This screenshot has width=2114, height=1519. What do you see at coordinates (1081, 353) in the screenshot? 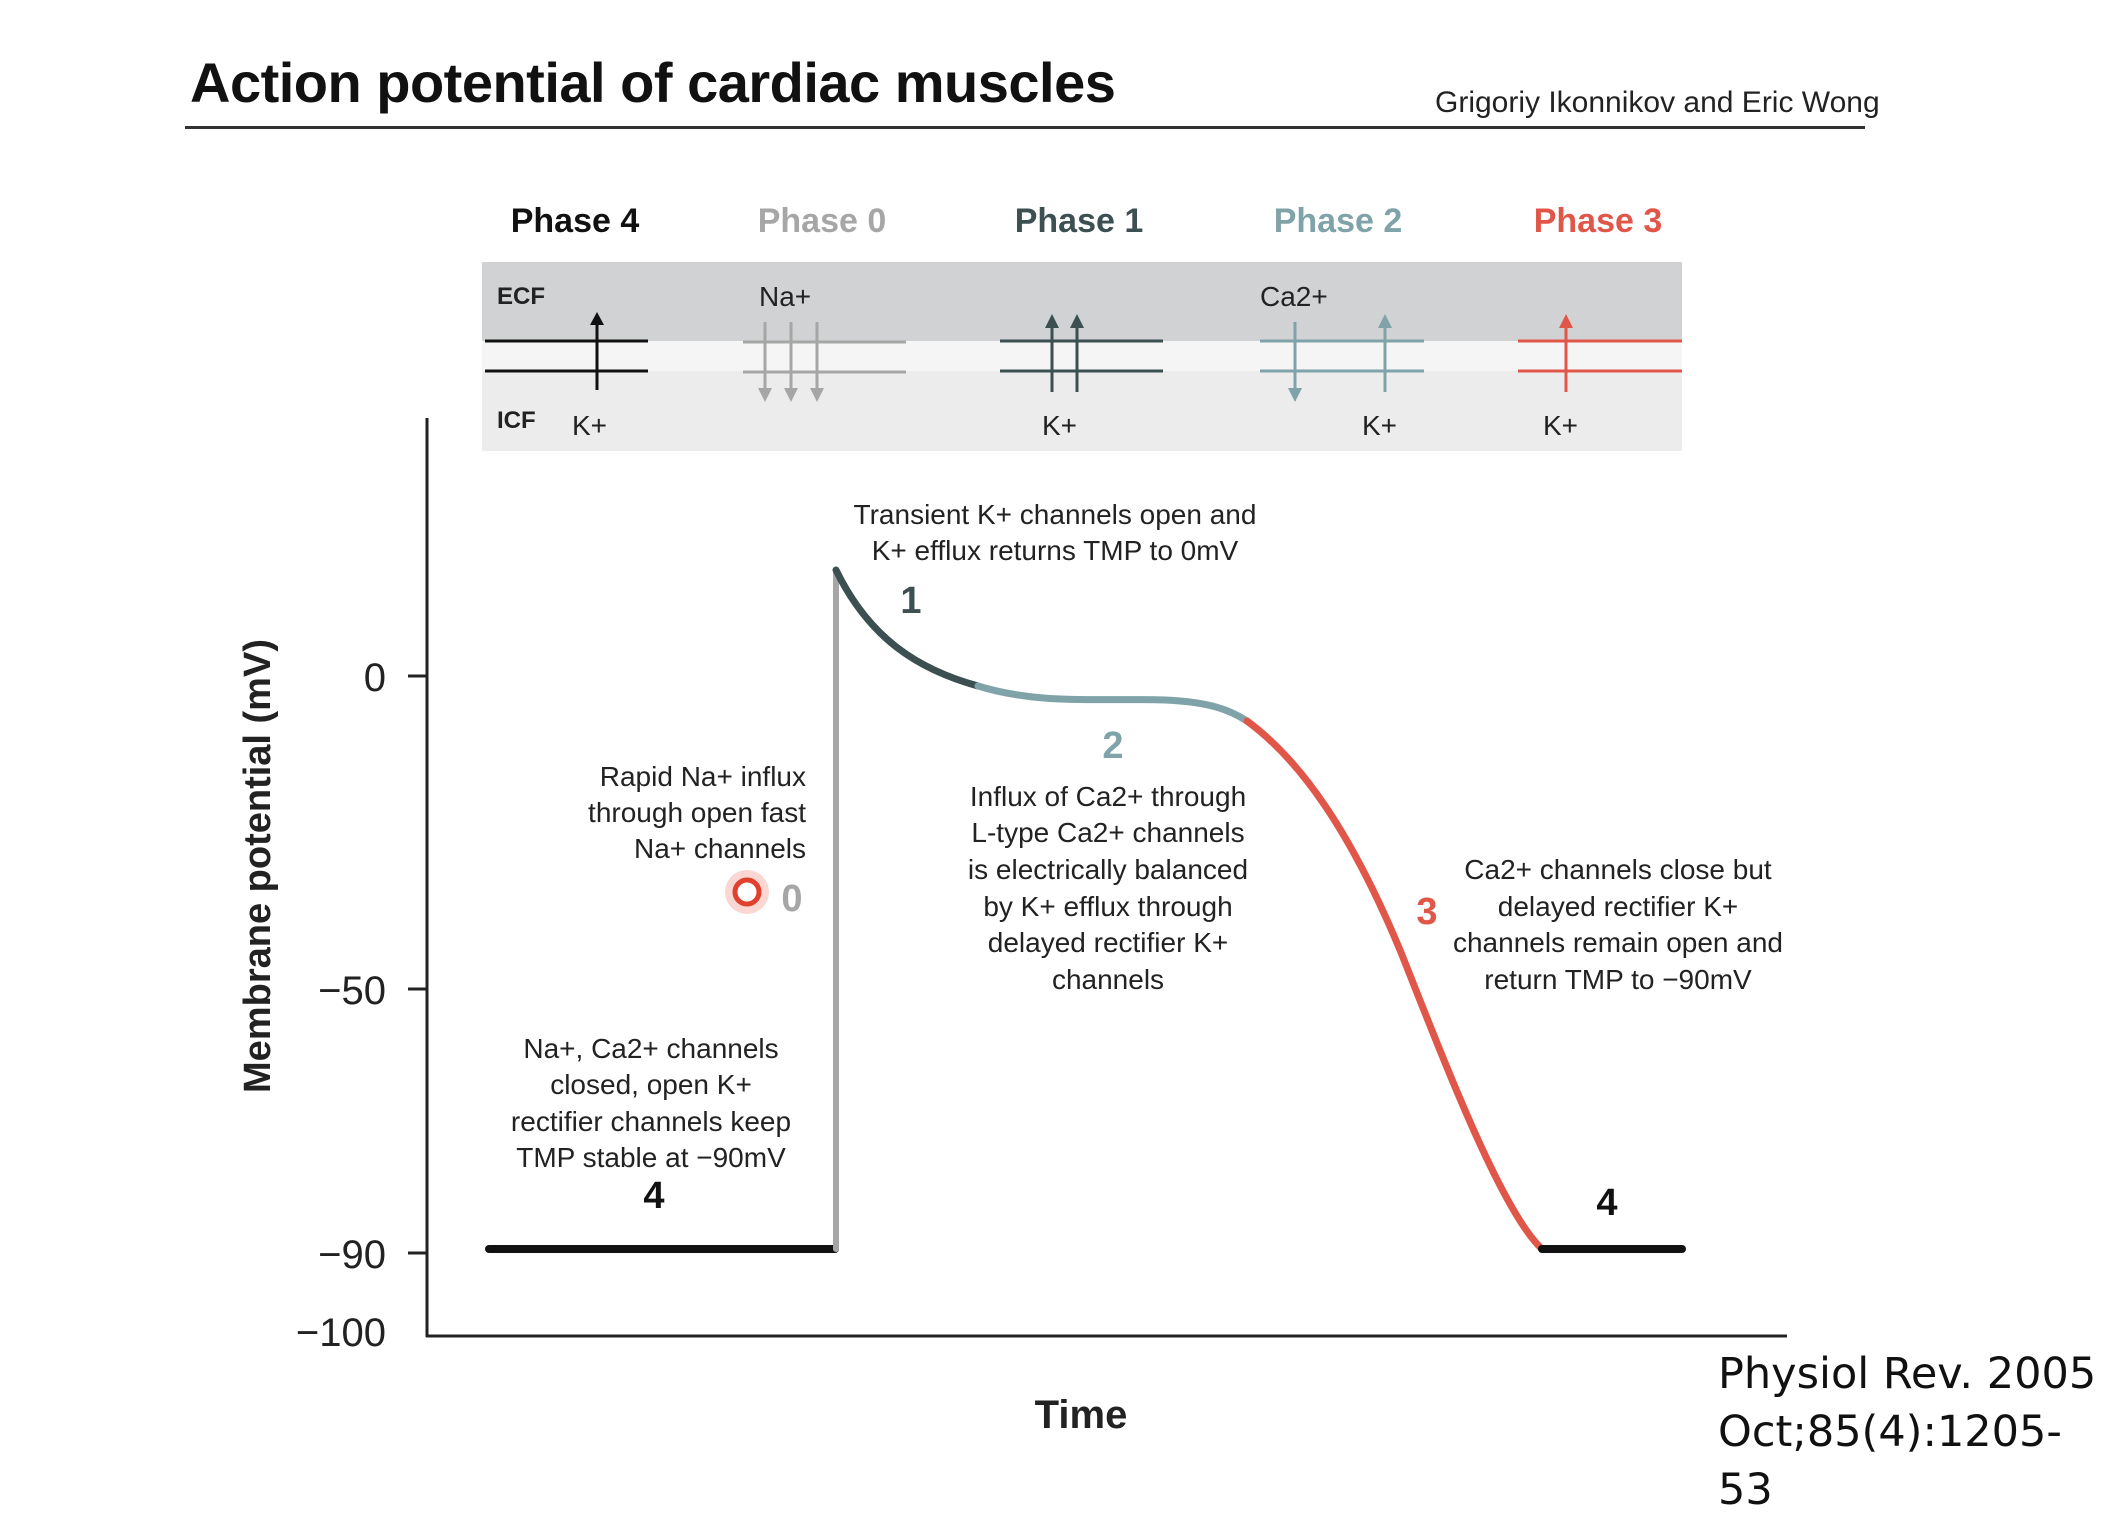
I see `phase-1-channel` at bounding box center [1081, 353].